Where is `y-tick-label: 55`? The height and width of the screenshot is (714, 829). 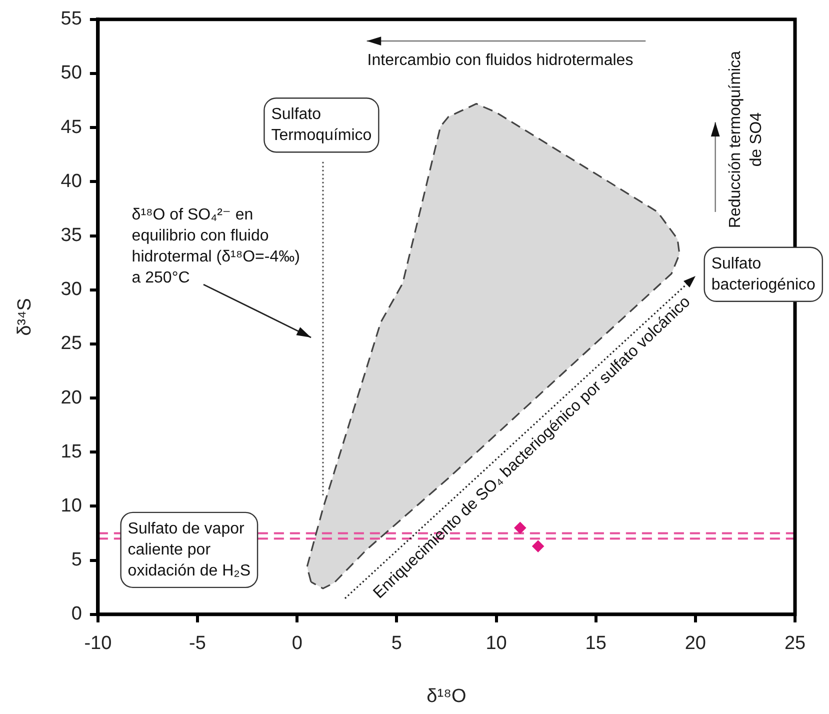
y-tick-label: 55 is located at coordinates (71, 19).